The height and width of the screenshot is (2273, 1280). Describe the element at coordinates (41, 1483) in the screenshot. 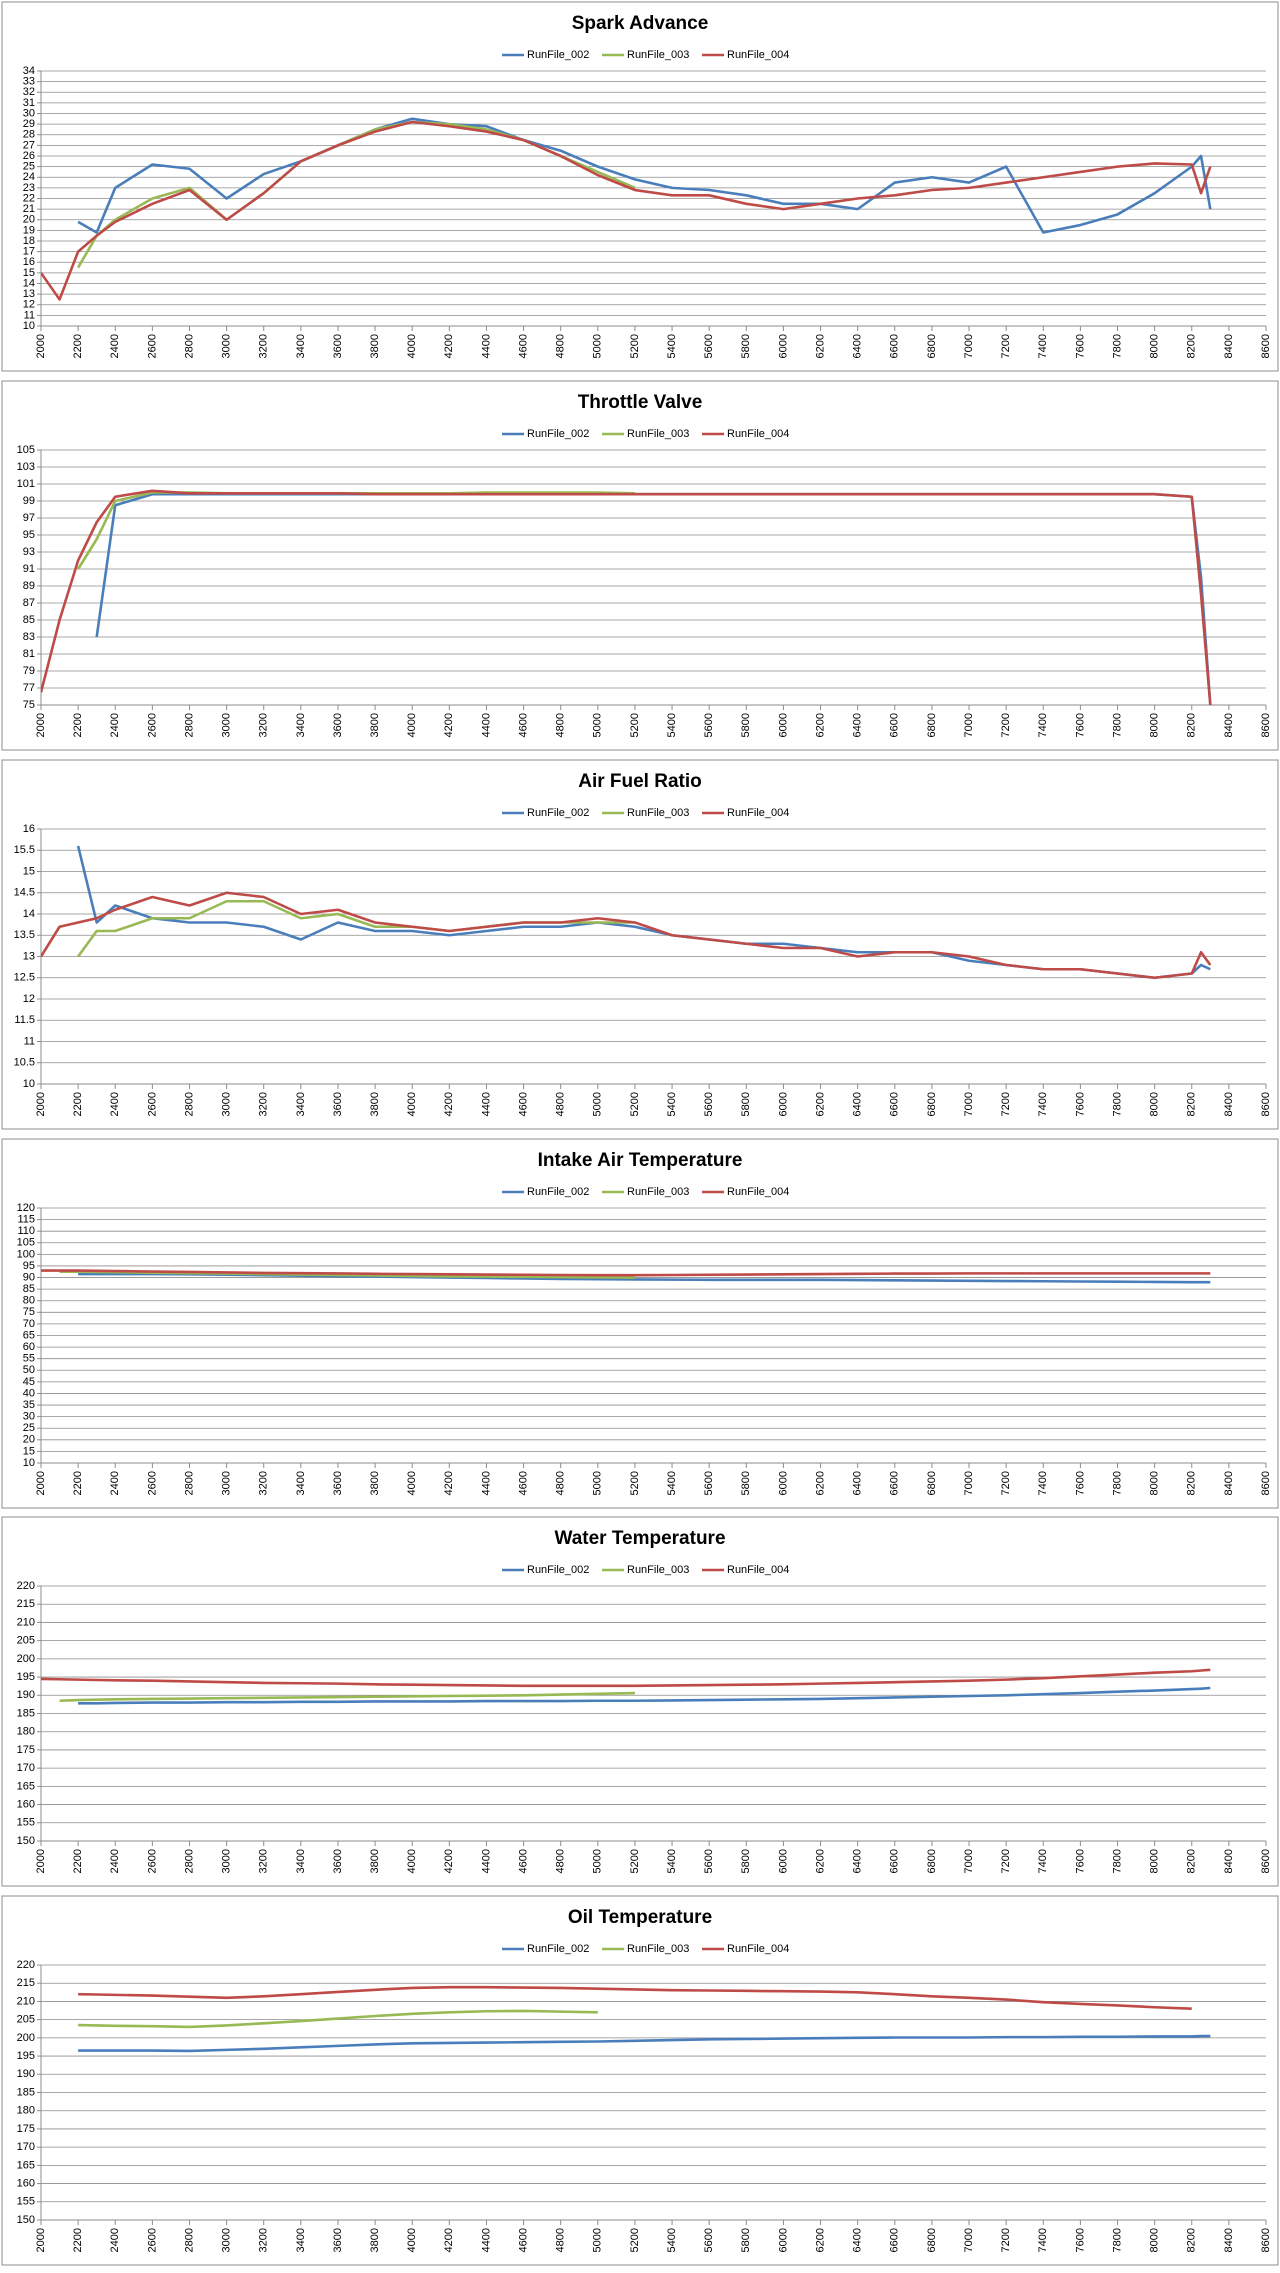

I see `x-tick-label: 2000` at that location.